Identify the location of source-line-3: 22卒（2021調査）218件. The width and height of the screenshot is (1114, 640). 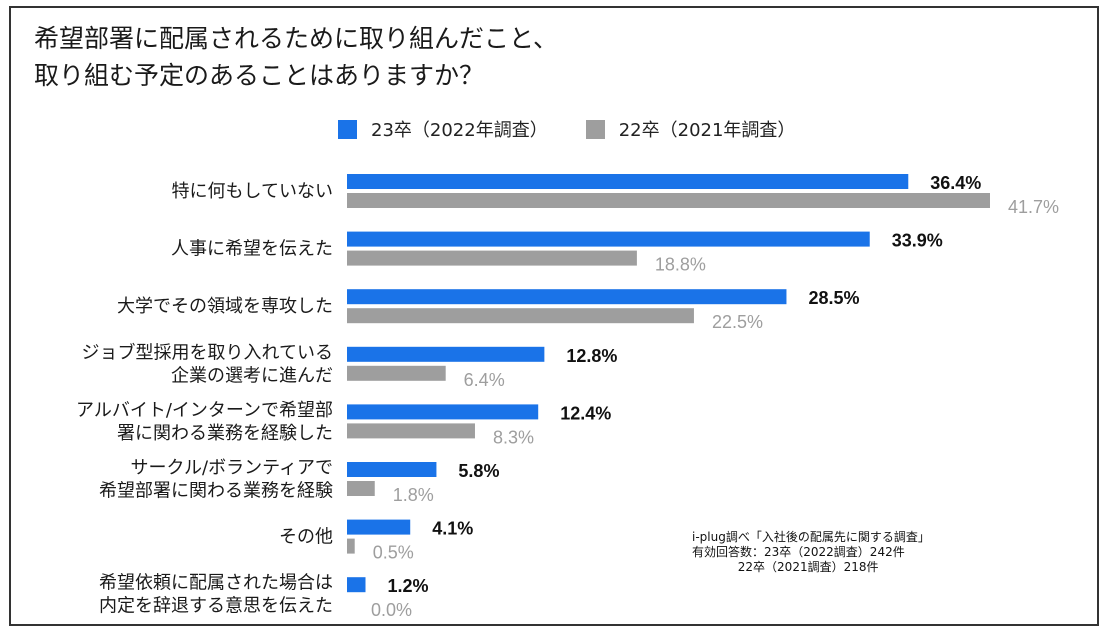
(785, 567).